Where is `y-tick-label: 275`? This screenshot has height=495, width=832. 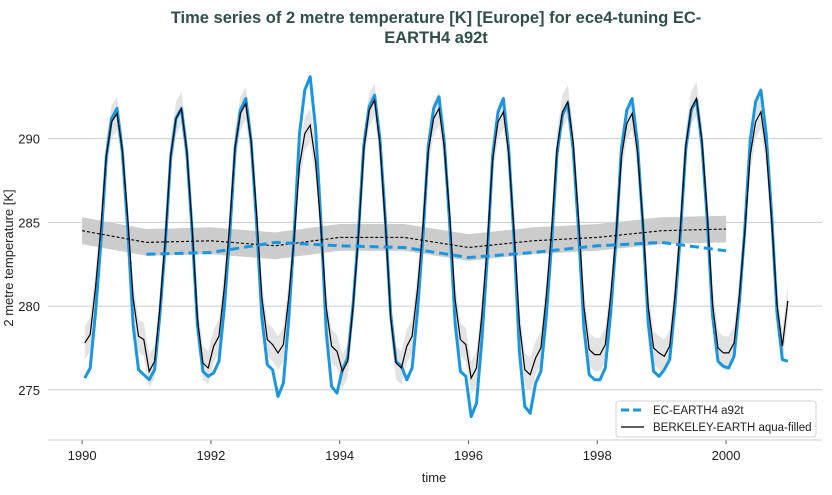
y-tick-label: 275 is located at coordinates (29, 390).